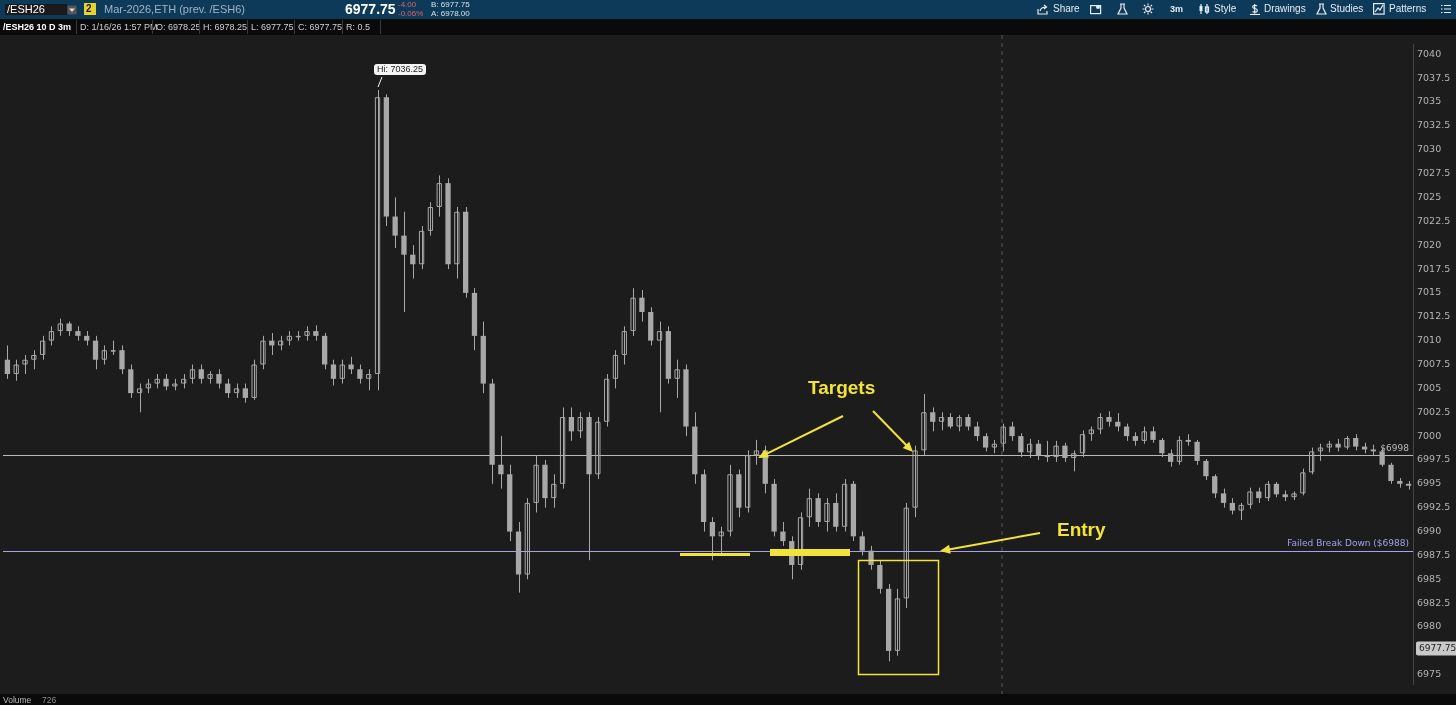  Describe the element at coordinates (1408, 8) in the screenshot. I see `text: Patterns` at that location.